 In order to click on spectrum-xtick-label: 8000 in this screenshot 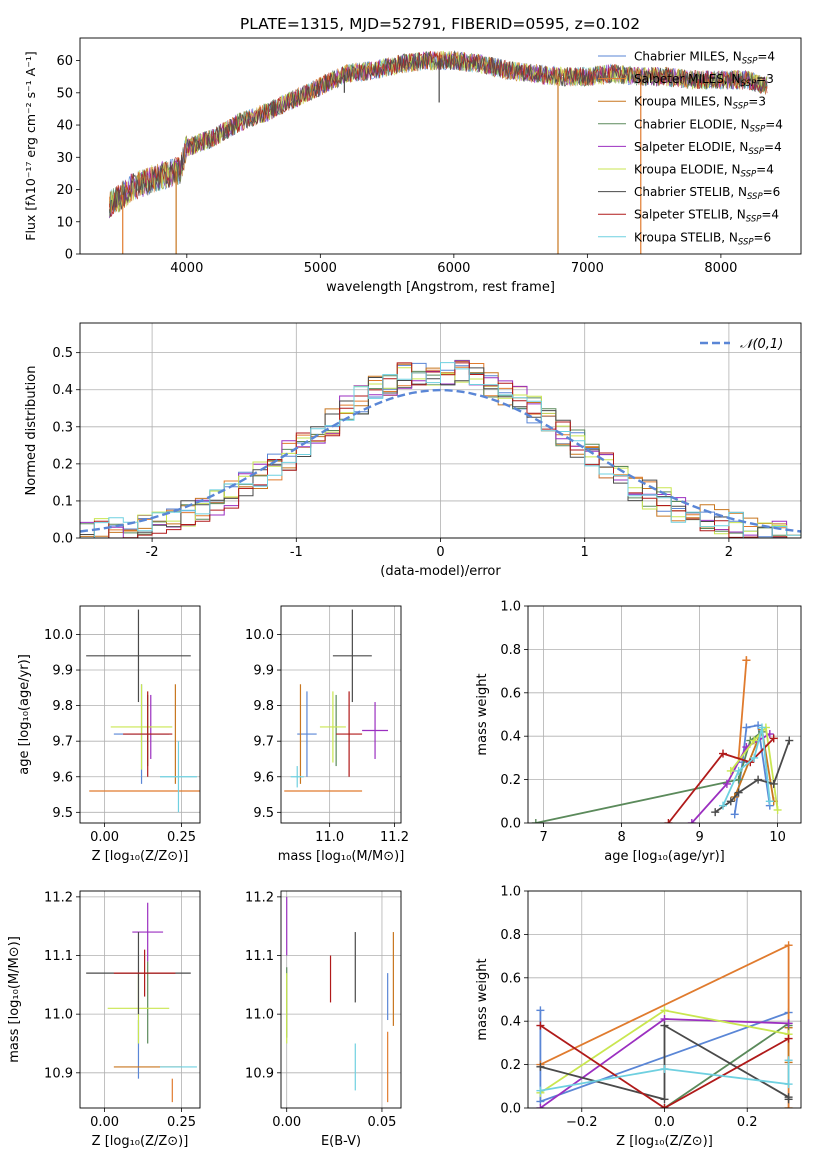, I will do `click(720, 268)`.